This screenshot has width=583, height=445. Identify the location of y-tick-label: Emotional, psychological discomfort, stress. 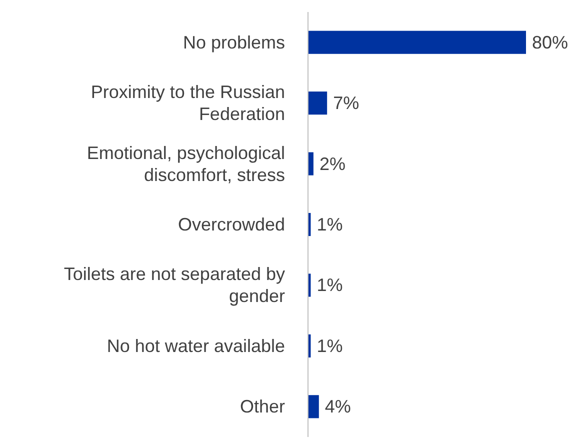
(185, 163).